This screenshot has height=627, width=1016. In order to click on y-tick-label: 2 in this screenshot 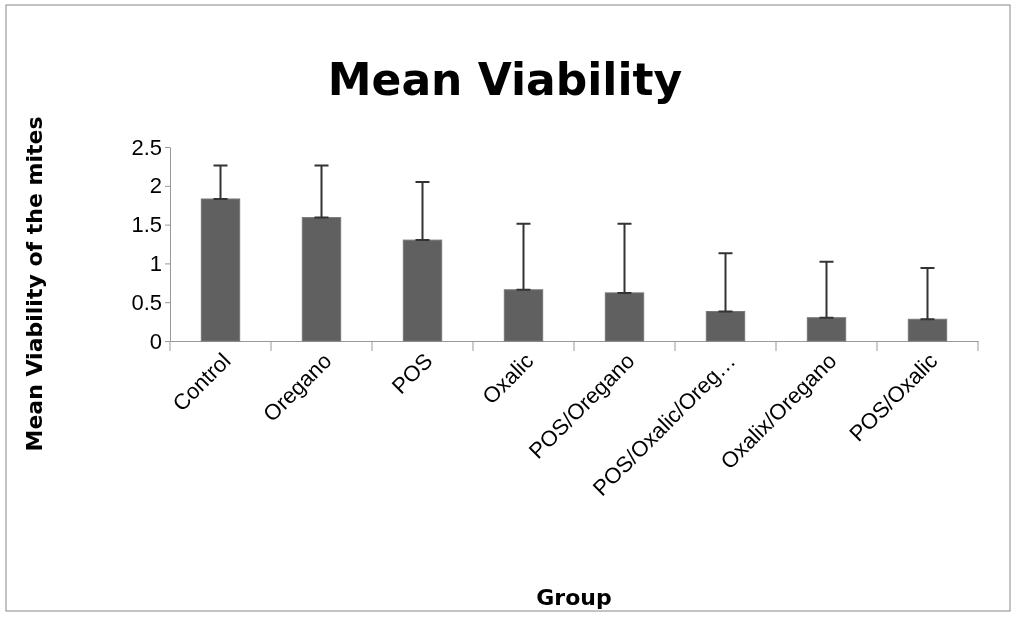, I will do `click(155, 186)`.